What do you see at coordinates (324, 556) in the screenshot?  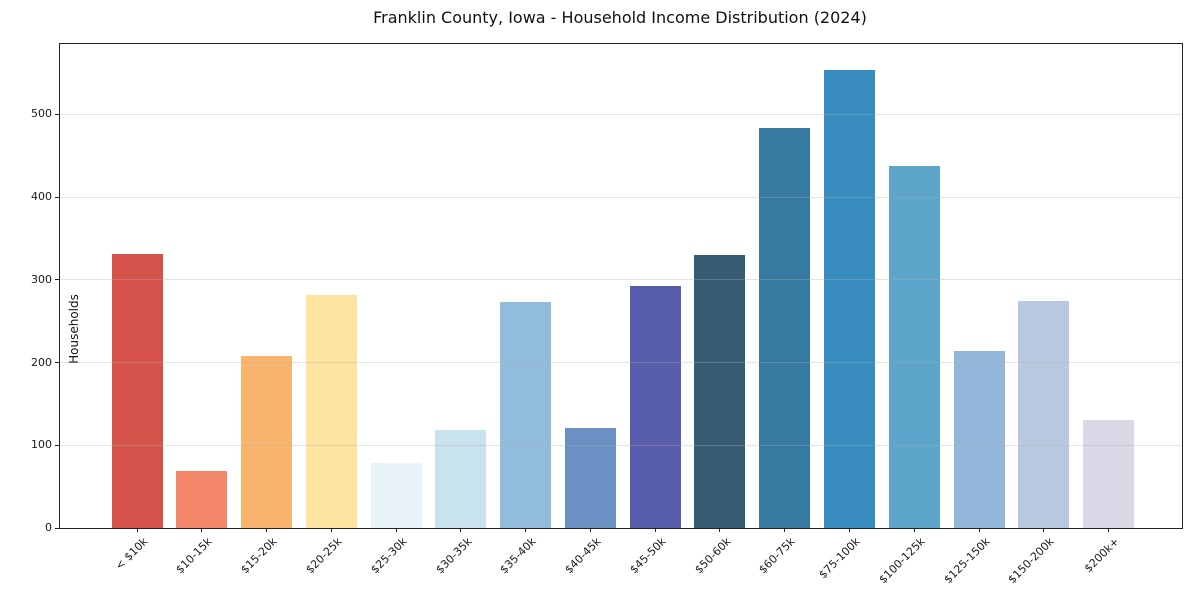 I see `x-tick-label: $20-25k` at bounding box center [324, 556].